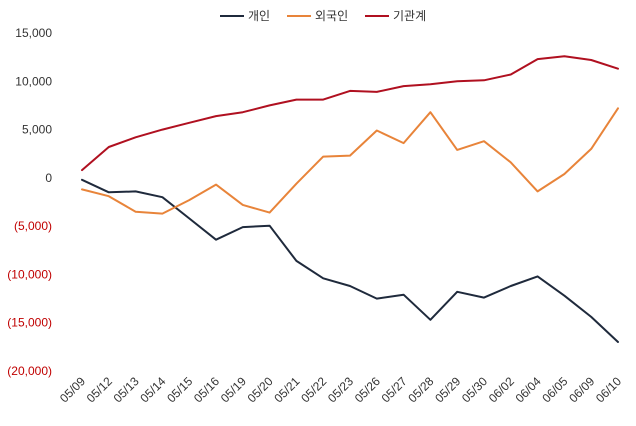 The image size is (636, 426). Describe the element at coordinates (72, 389) in the screenshot. I see `x-tick-label: 05/09` at that location.